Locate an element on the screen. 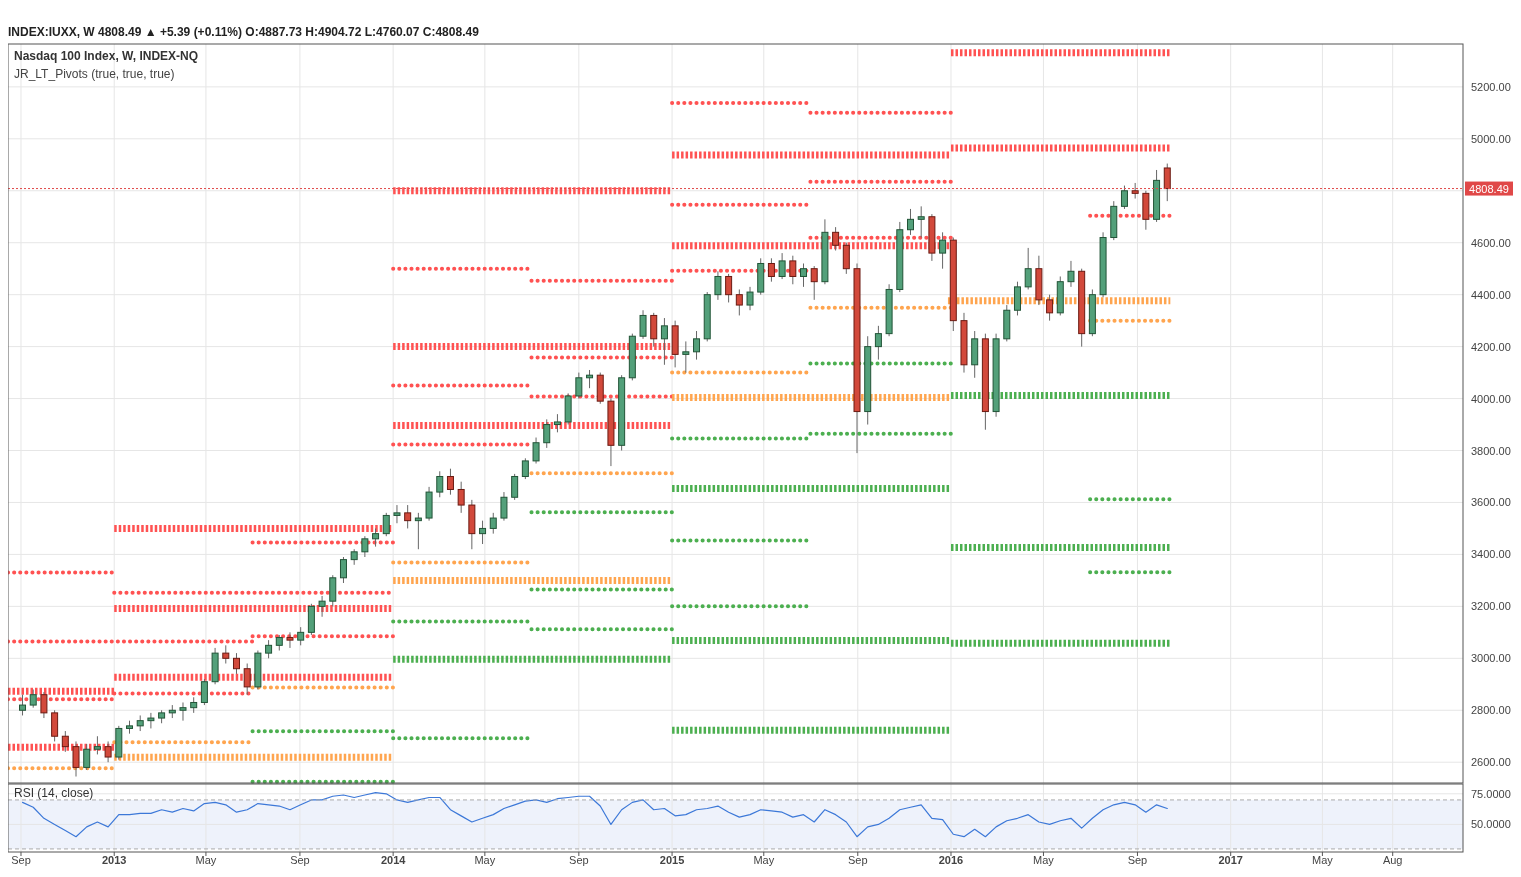 Image resolution: width=1521 pixels, height=877 pixels. x-tick-label: 2015 is located at coordinates (672, 860).